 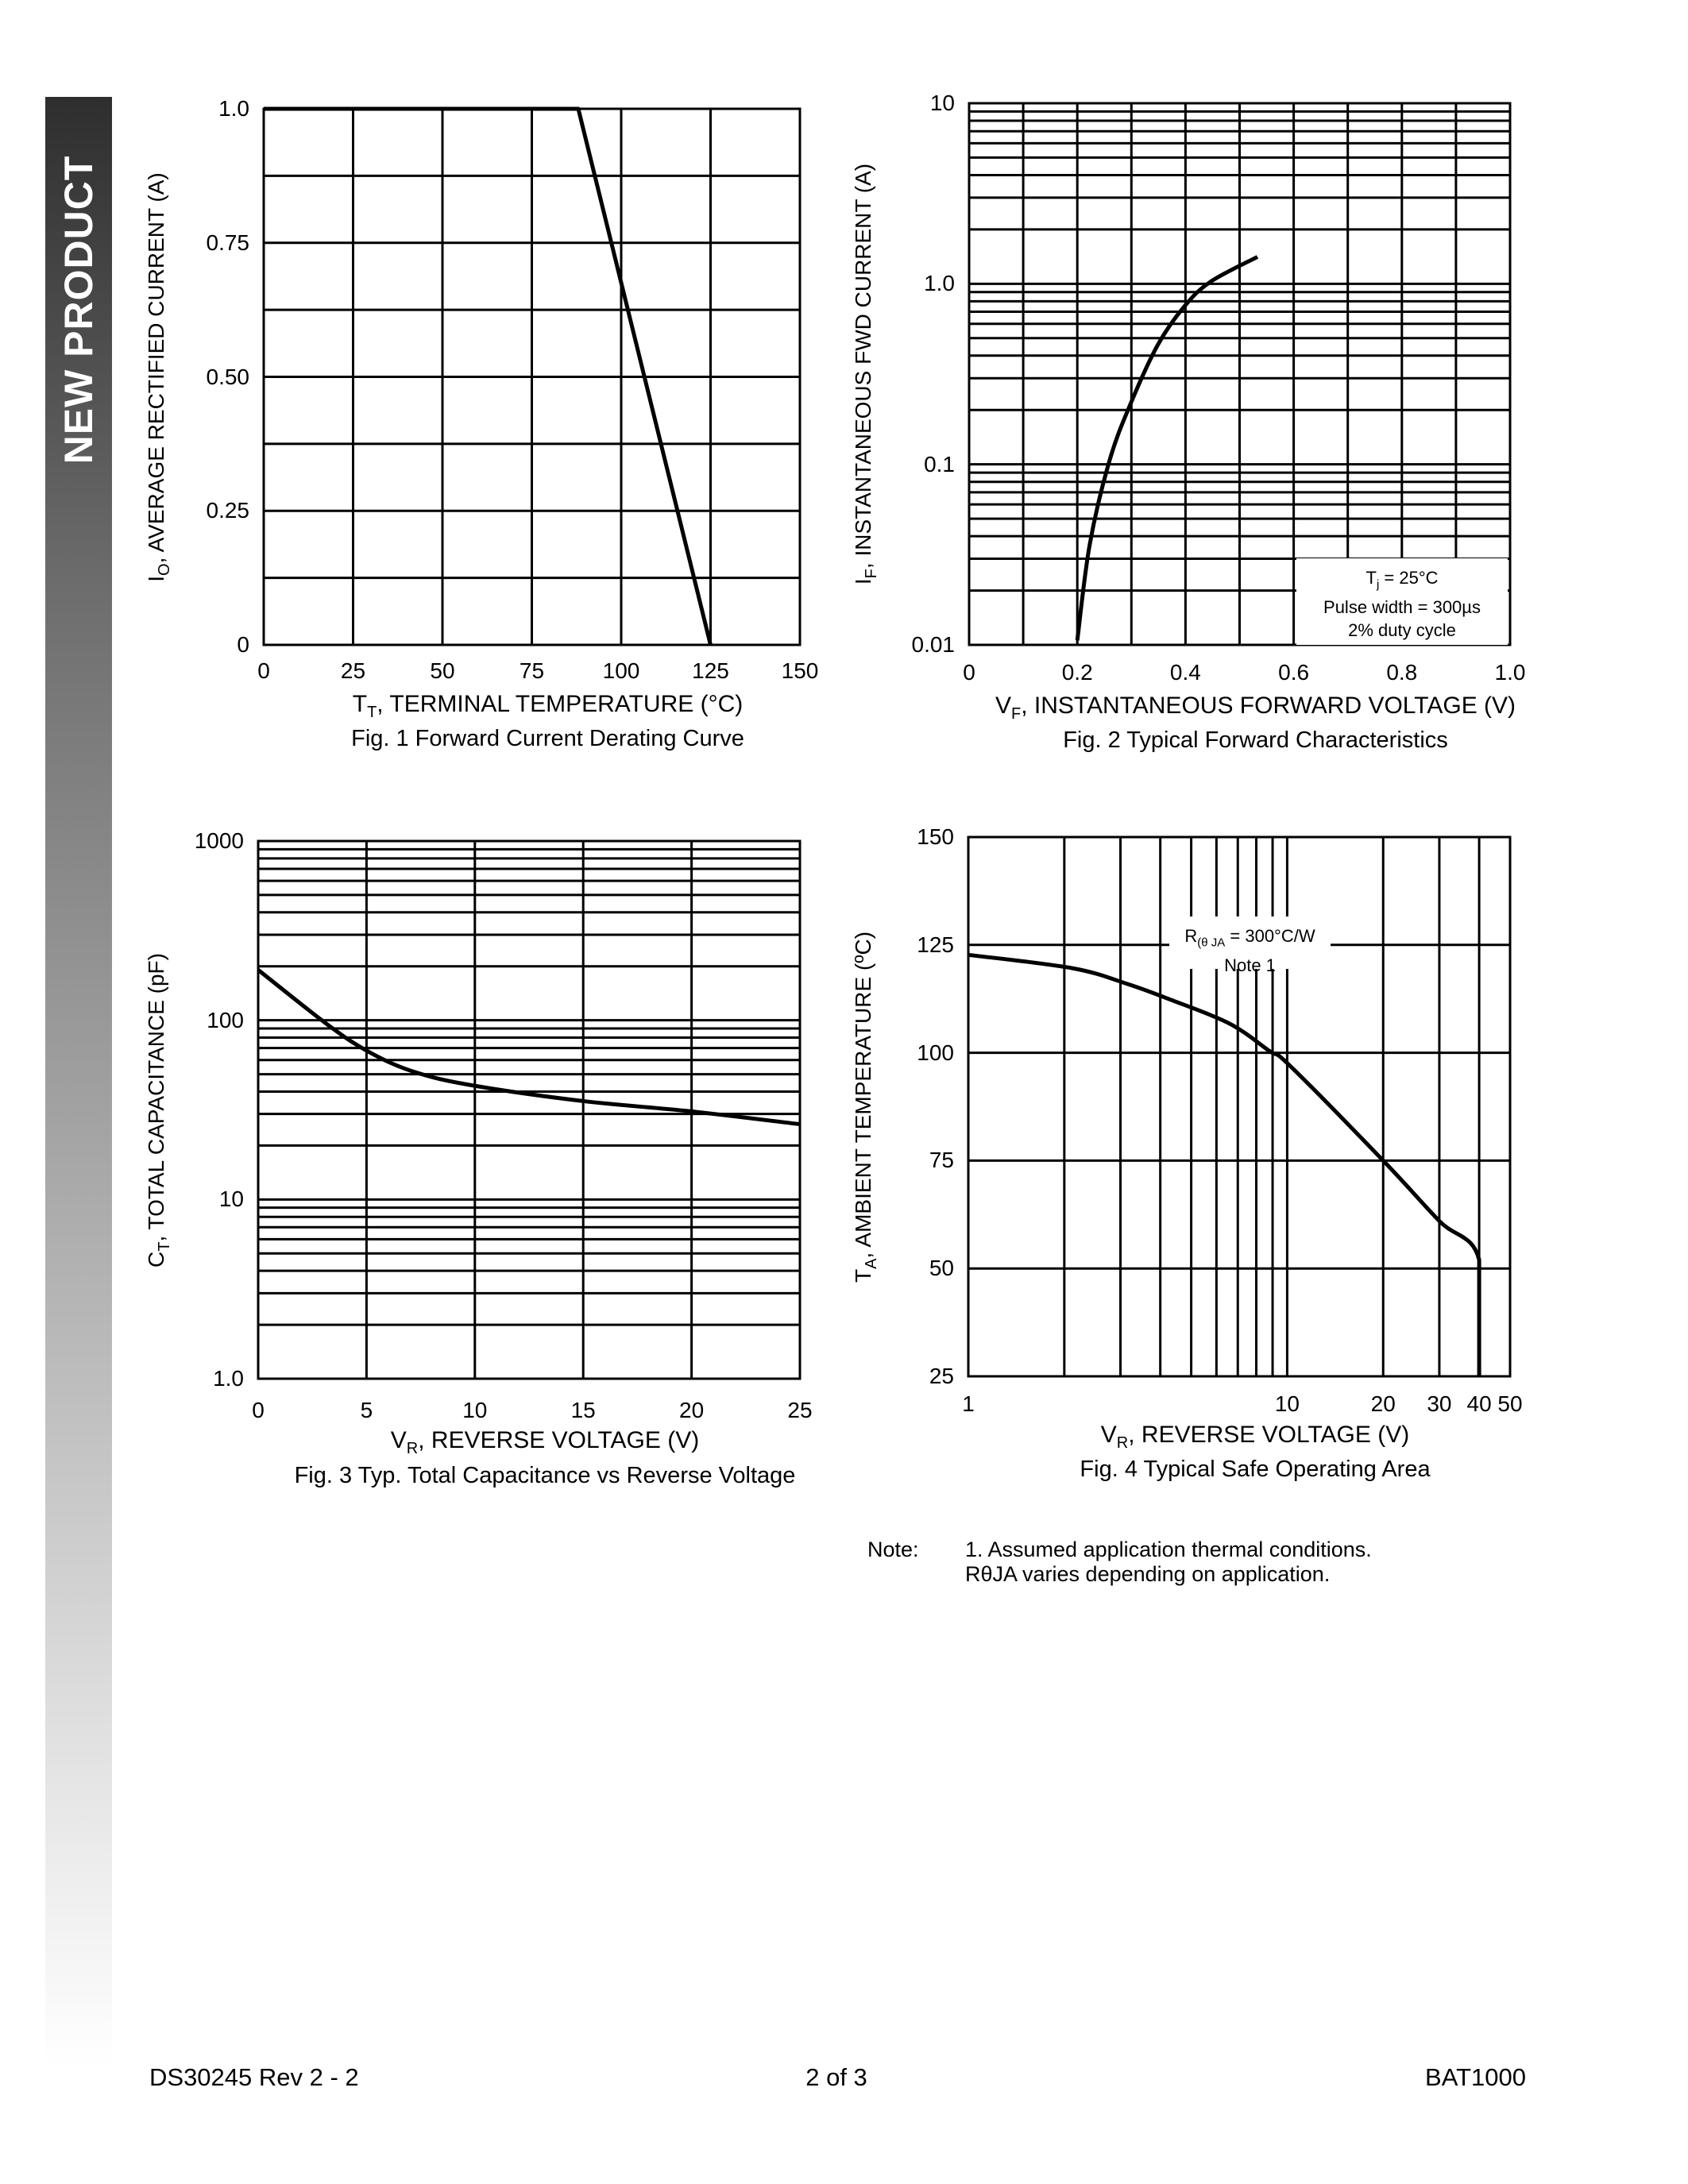 What do you see at coordinates (871, 1263) in the screenshot?
I see `y-axis-title-sub: A` at bounding box center [871, 1263].